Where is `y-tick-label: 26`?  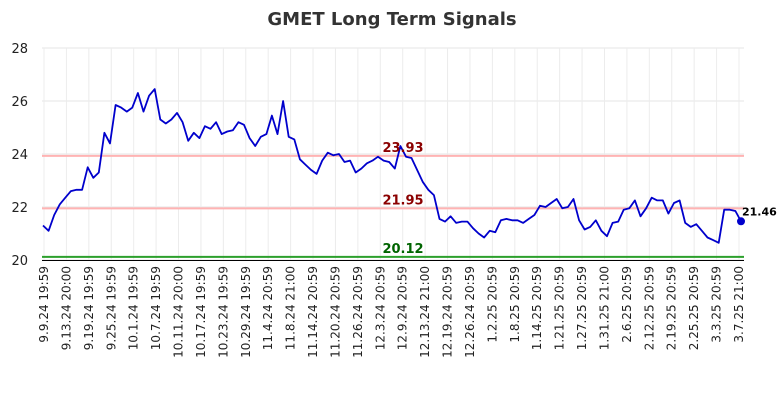
y-tick-label: 26 is located at coordinates (19, 102).